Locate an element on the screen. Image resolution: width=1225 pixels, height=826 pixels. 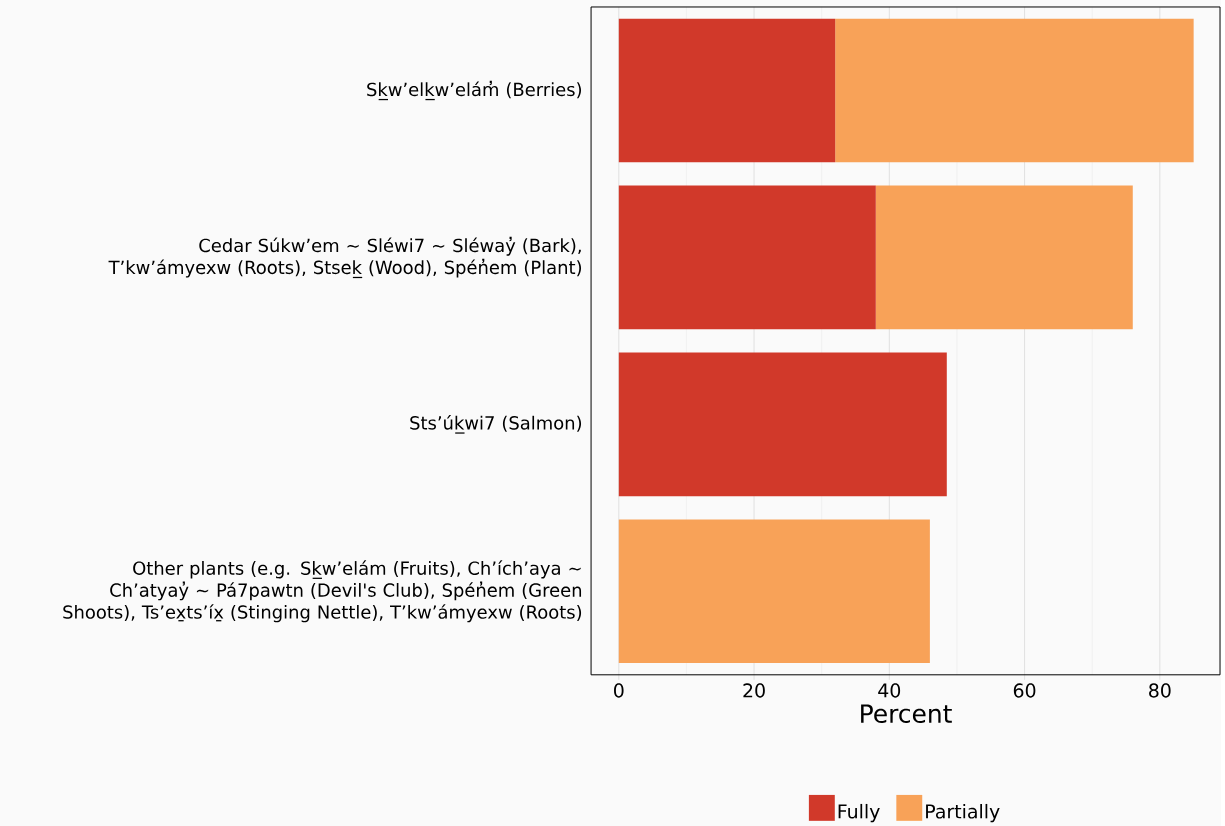
x-axis-title: Percent is located at coordinates (906, 713).